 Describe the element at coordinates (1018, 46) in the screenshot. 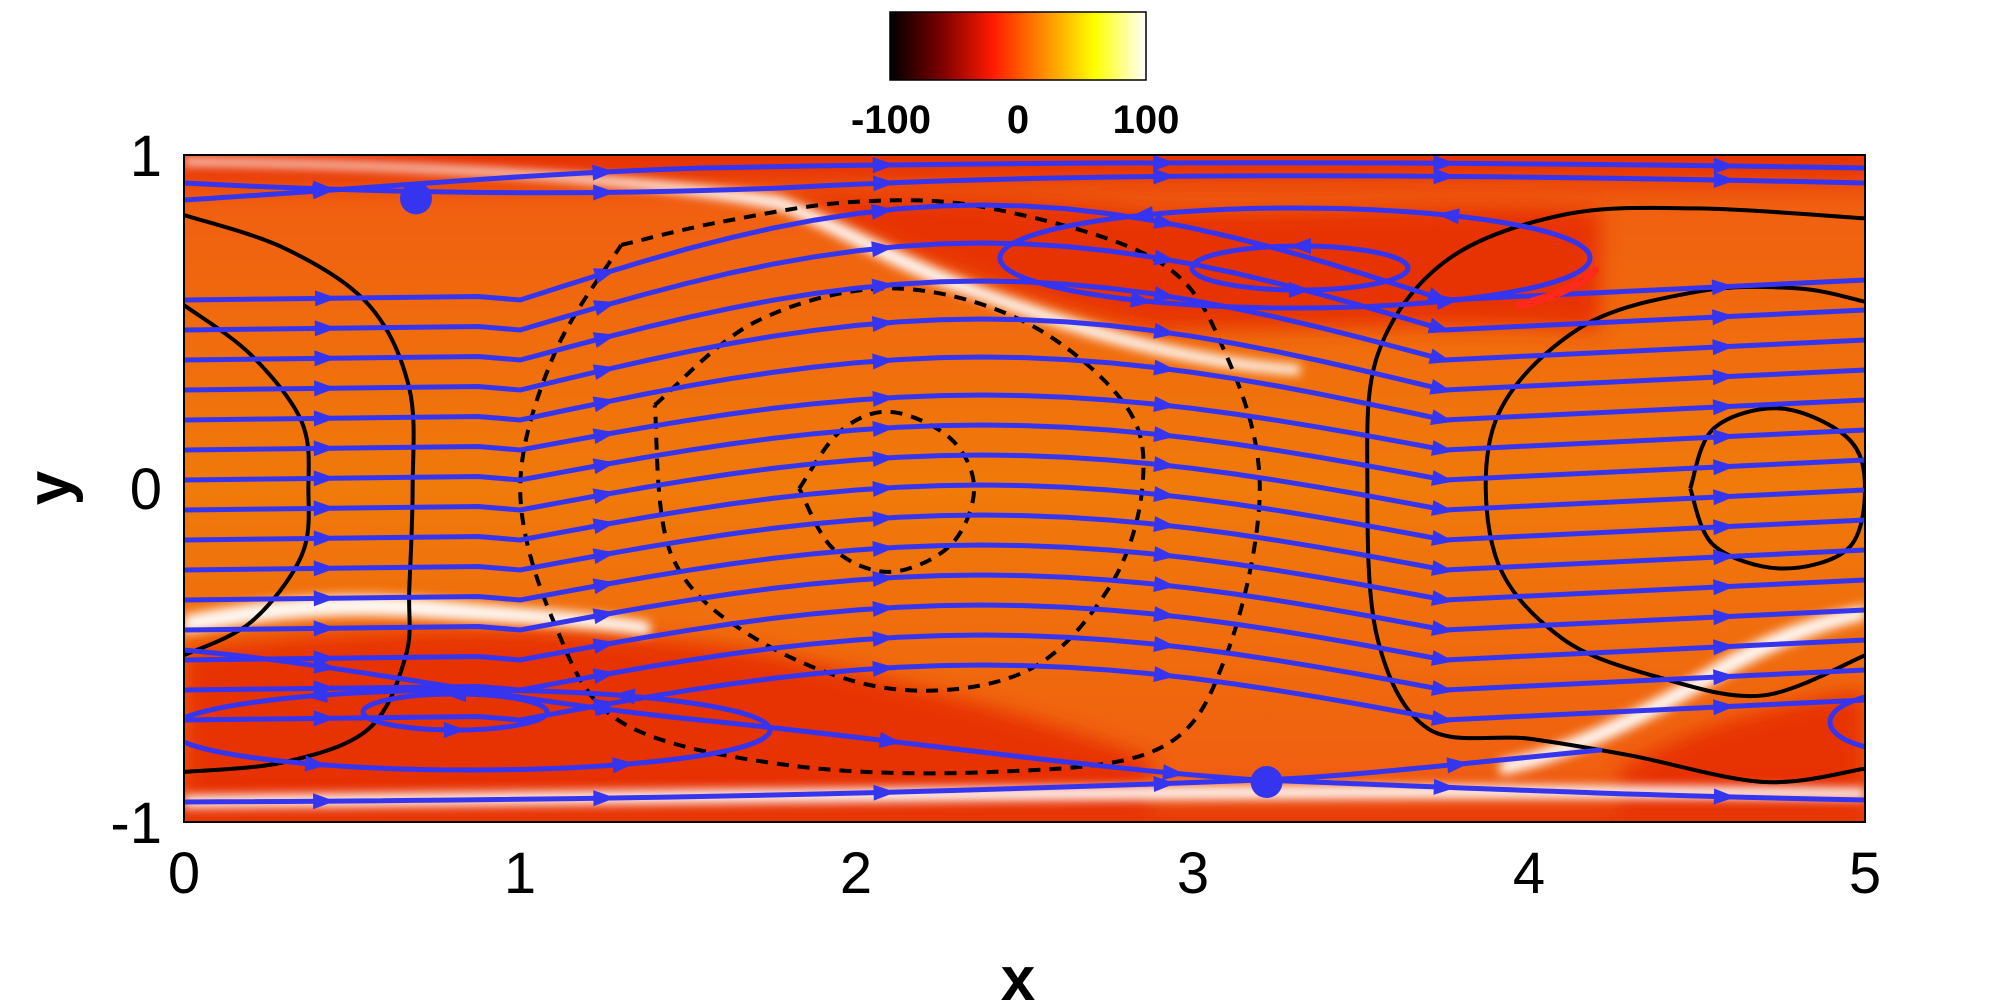

I see `colorbar-swatch` at that location.